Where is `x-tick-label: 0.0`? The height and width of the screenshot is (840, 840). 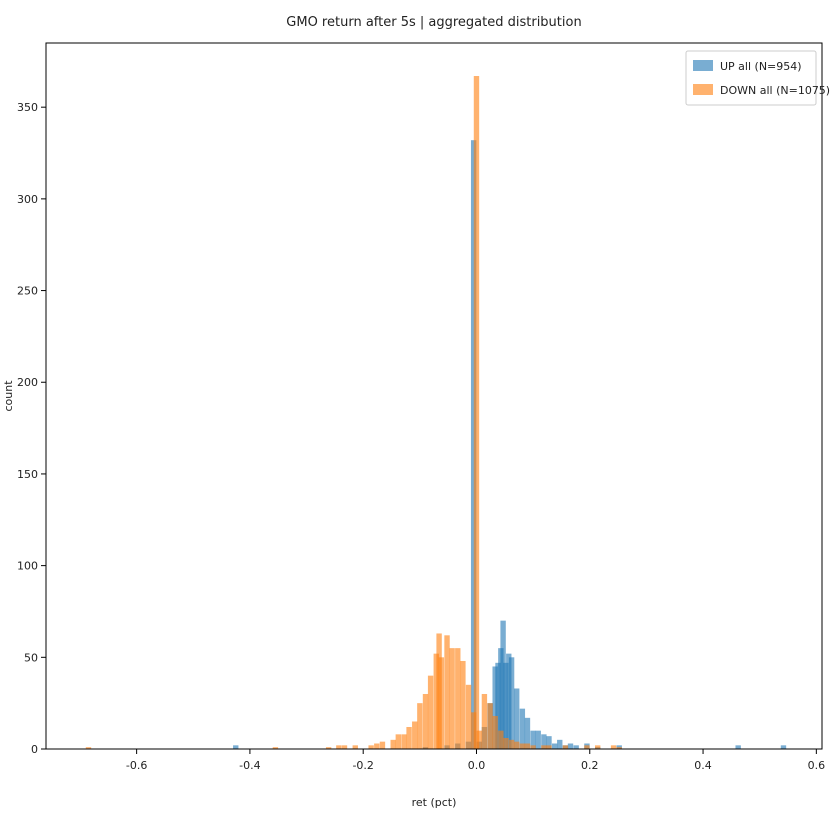 x-tick-label: 0.0 is located at coordinates (477, 765).